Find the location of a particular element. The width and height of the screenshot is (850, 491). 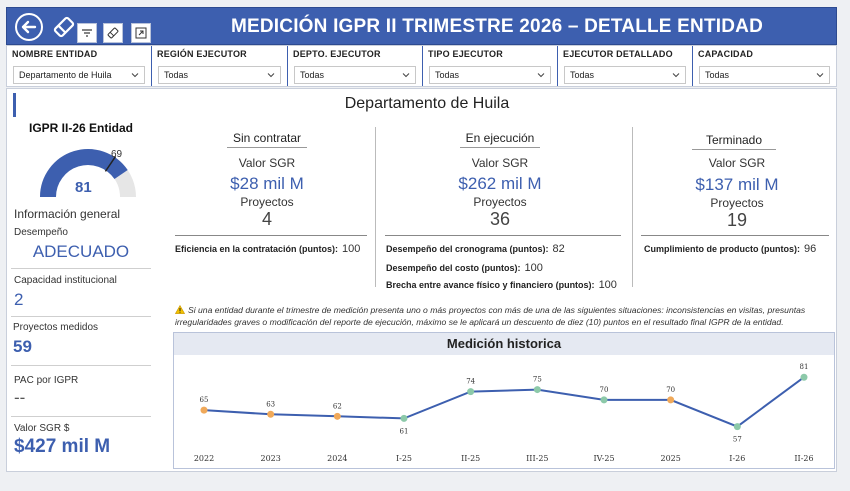

metric-value: 96 is located at coordinates (810, 249).